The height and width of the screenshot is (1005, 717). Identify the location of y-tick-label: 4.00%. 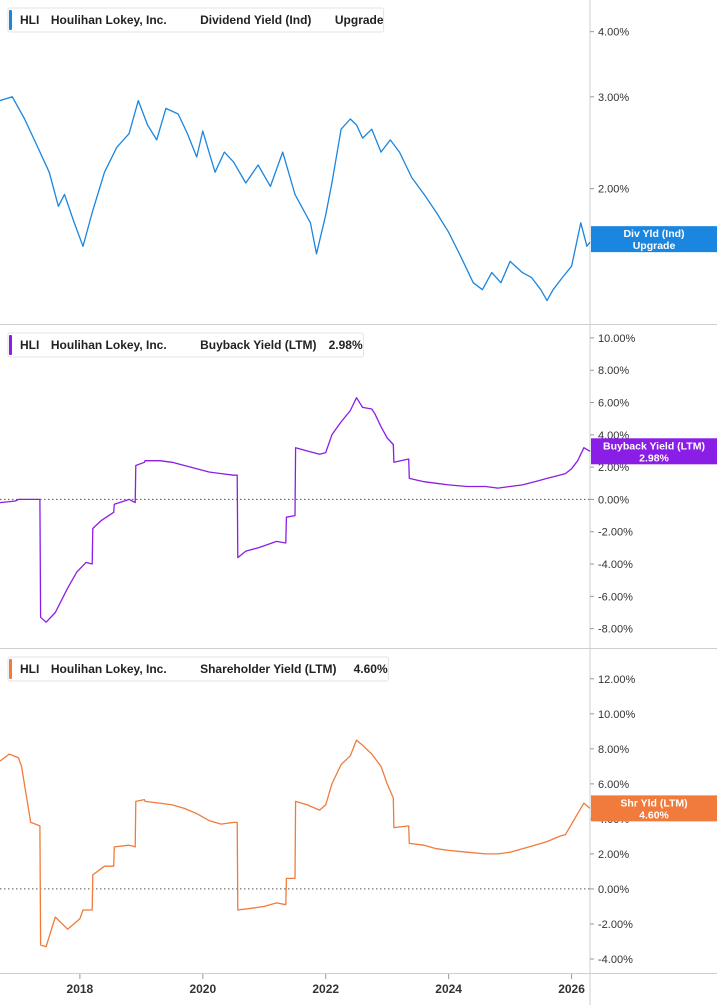
(613, 33).